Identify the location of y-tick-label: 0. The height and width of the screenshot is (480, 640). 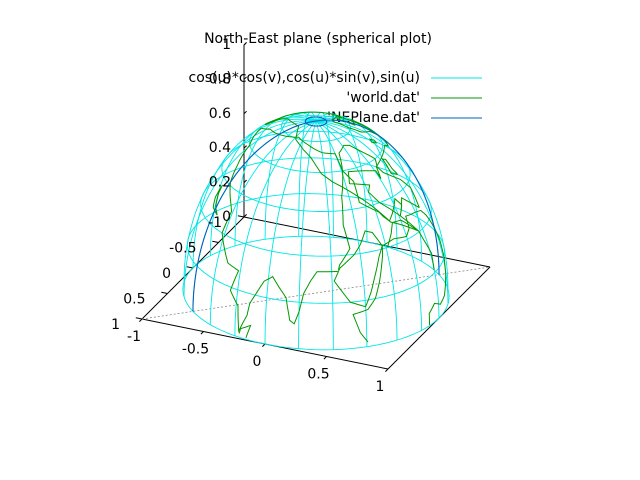
(166, 274).